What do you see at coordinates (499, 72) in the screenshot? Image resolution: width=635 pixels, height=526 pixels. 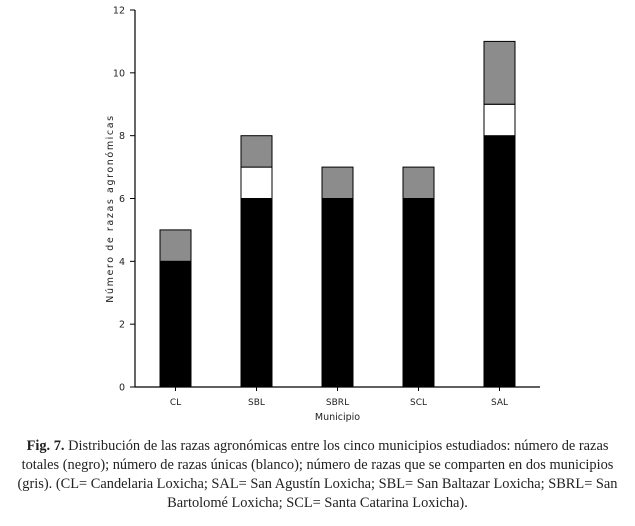 I see `bar-segment-sal-s3` at bounding box center [499, 72].